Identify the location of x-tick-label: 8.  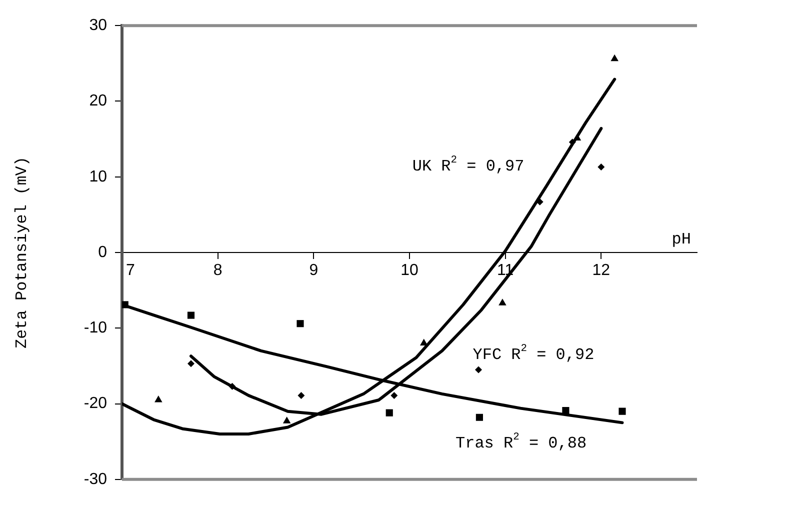
(217, 270).